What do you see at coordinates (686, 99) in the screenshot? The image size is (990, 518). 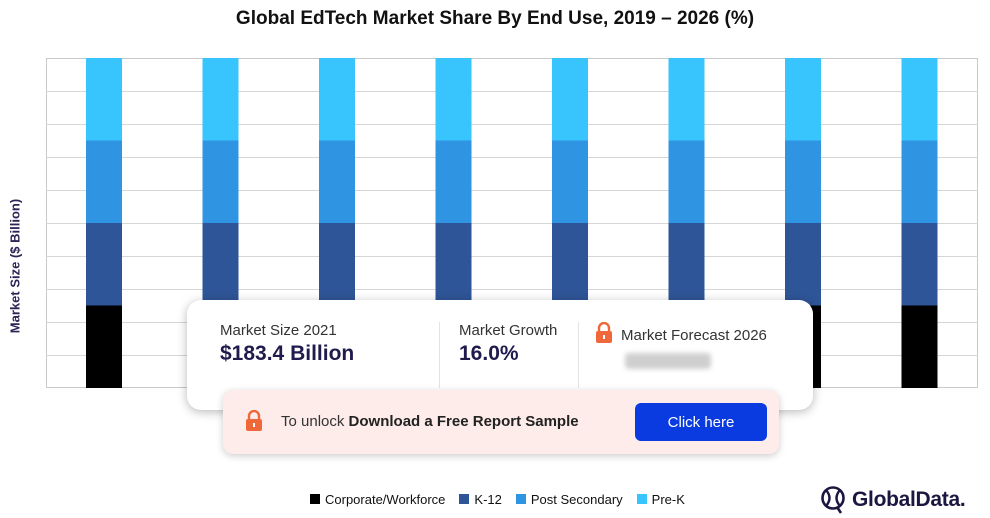 I see `bar-segment-pre-k-2024` at bounding box center [686, 99].